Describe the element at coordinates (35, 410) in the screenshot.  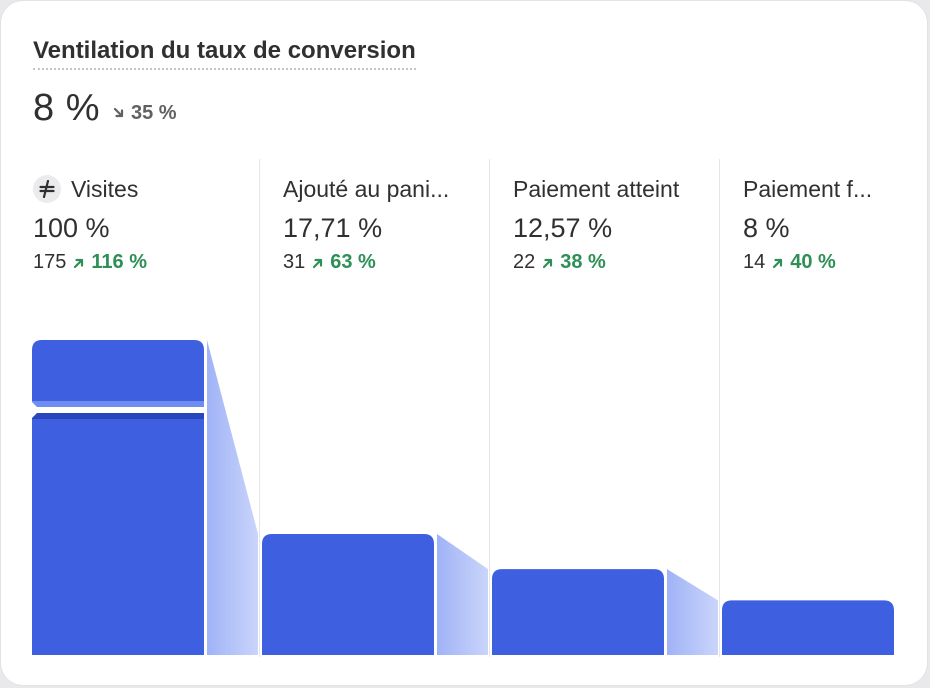
I see `axis-break-notch` at that location.